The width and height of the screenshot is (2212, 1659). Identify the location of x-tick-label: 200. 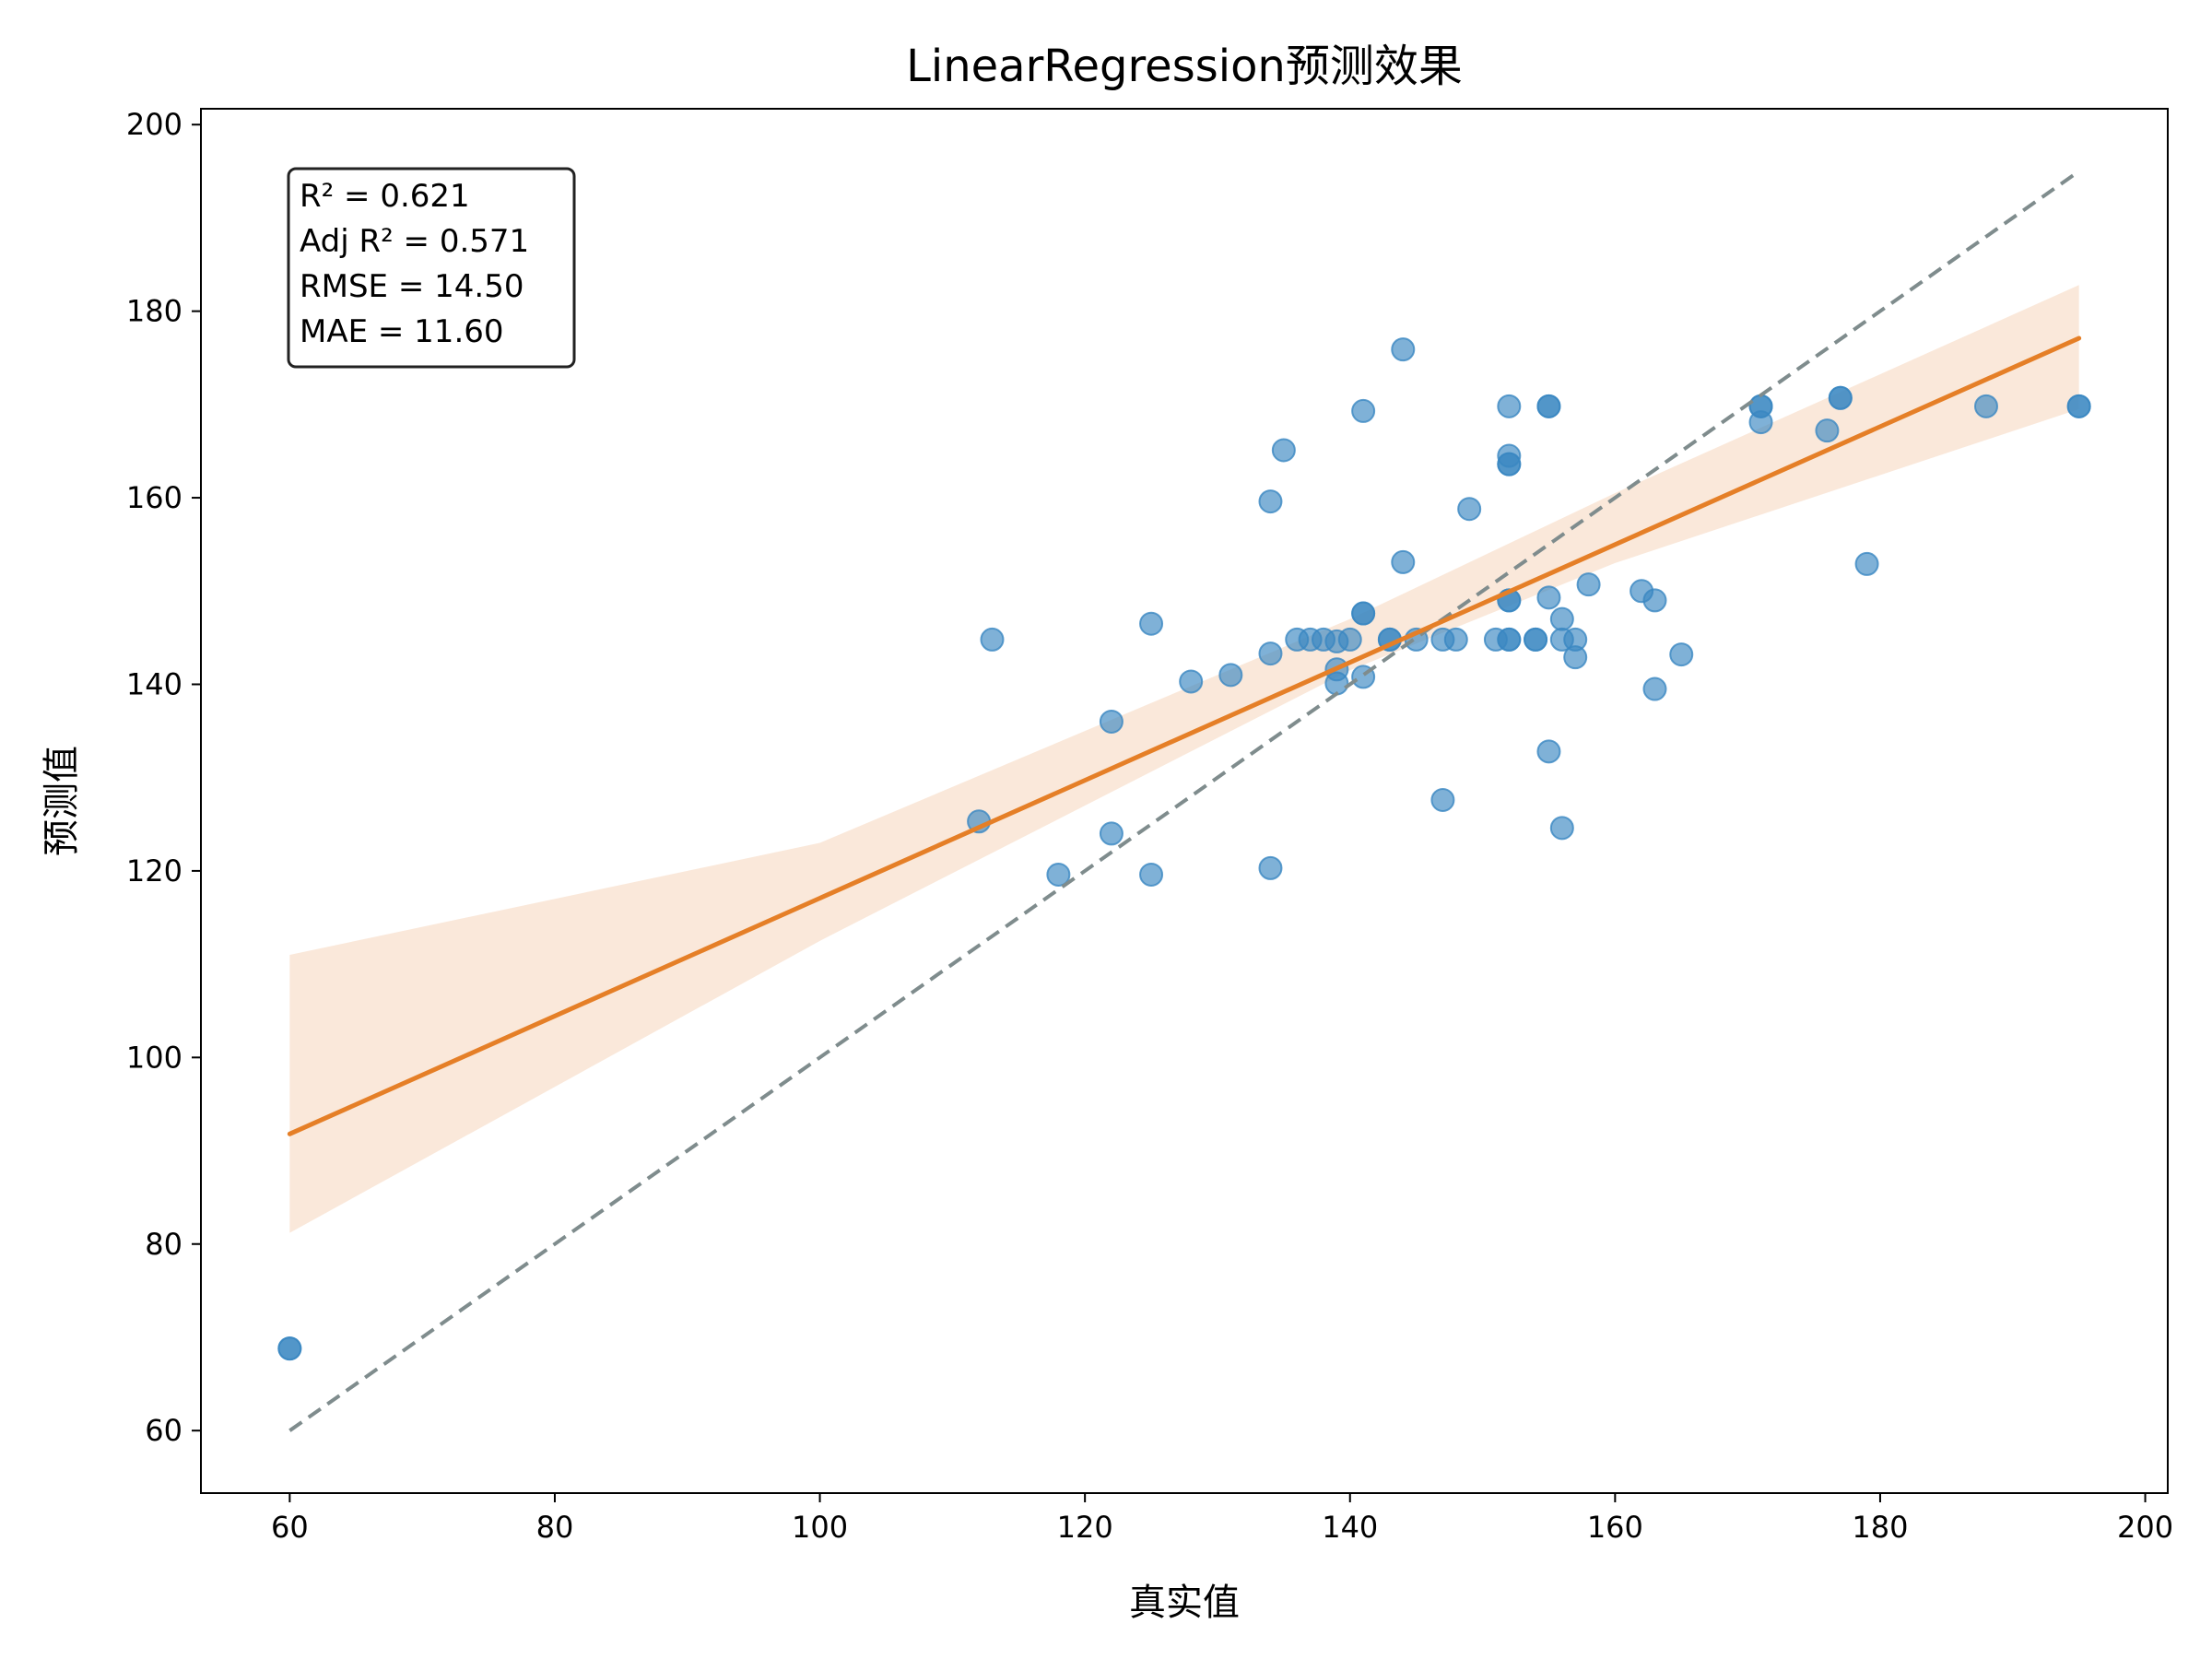
(2145, 1527).